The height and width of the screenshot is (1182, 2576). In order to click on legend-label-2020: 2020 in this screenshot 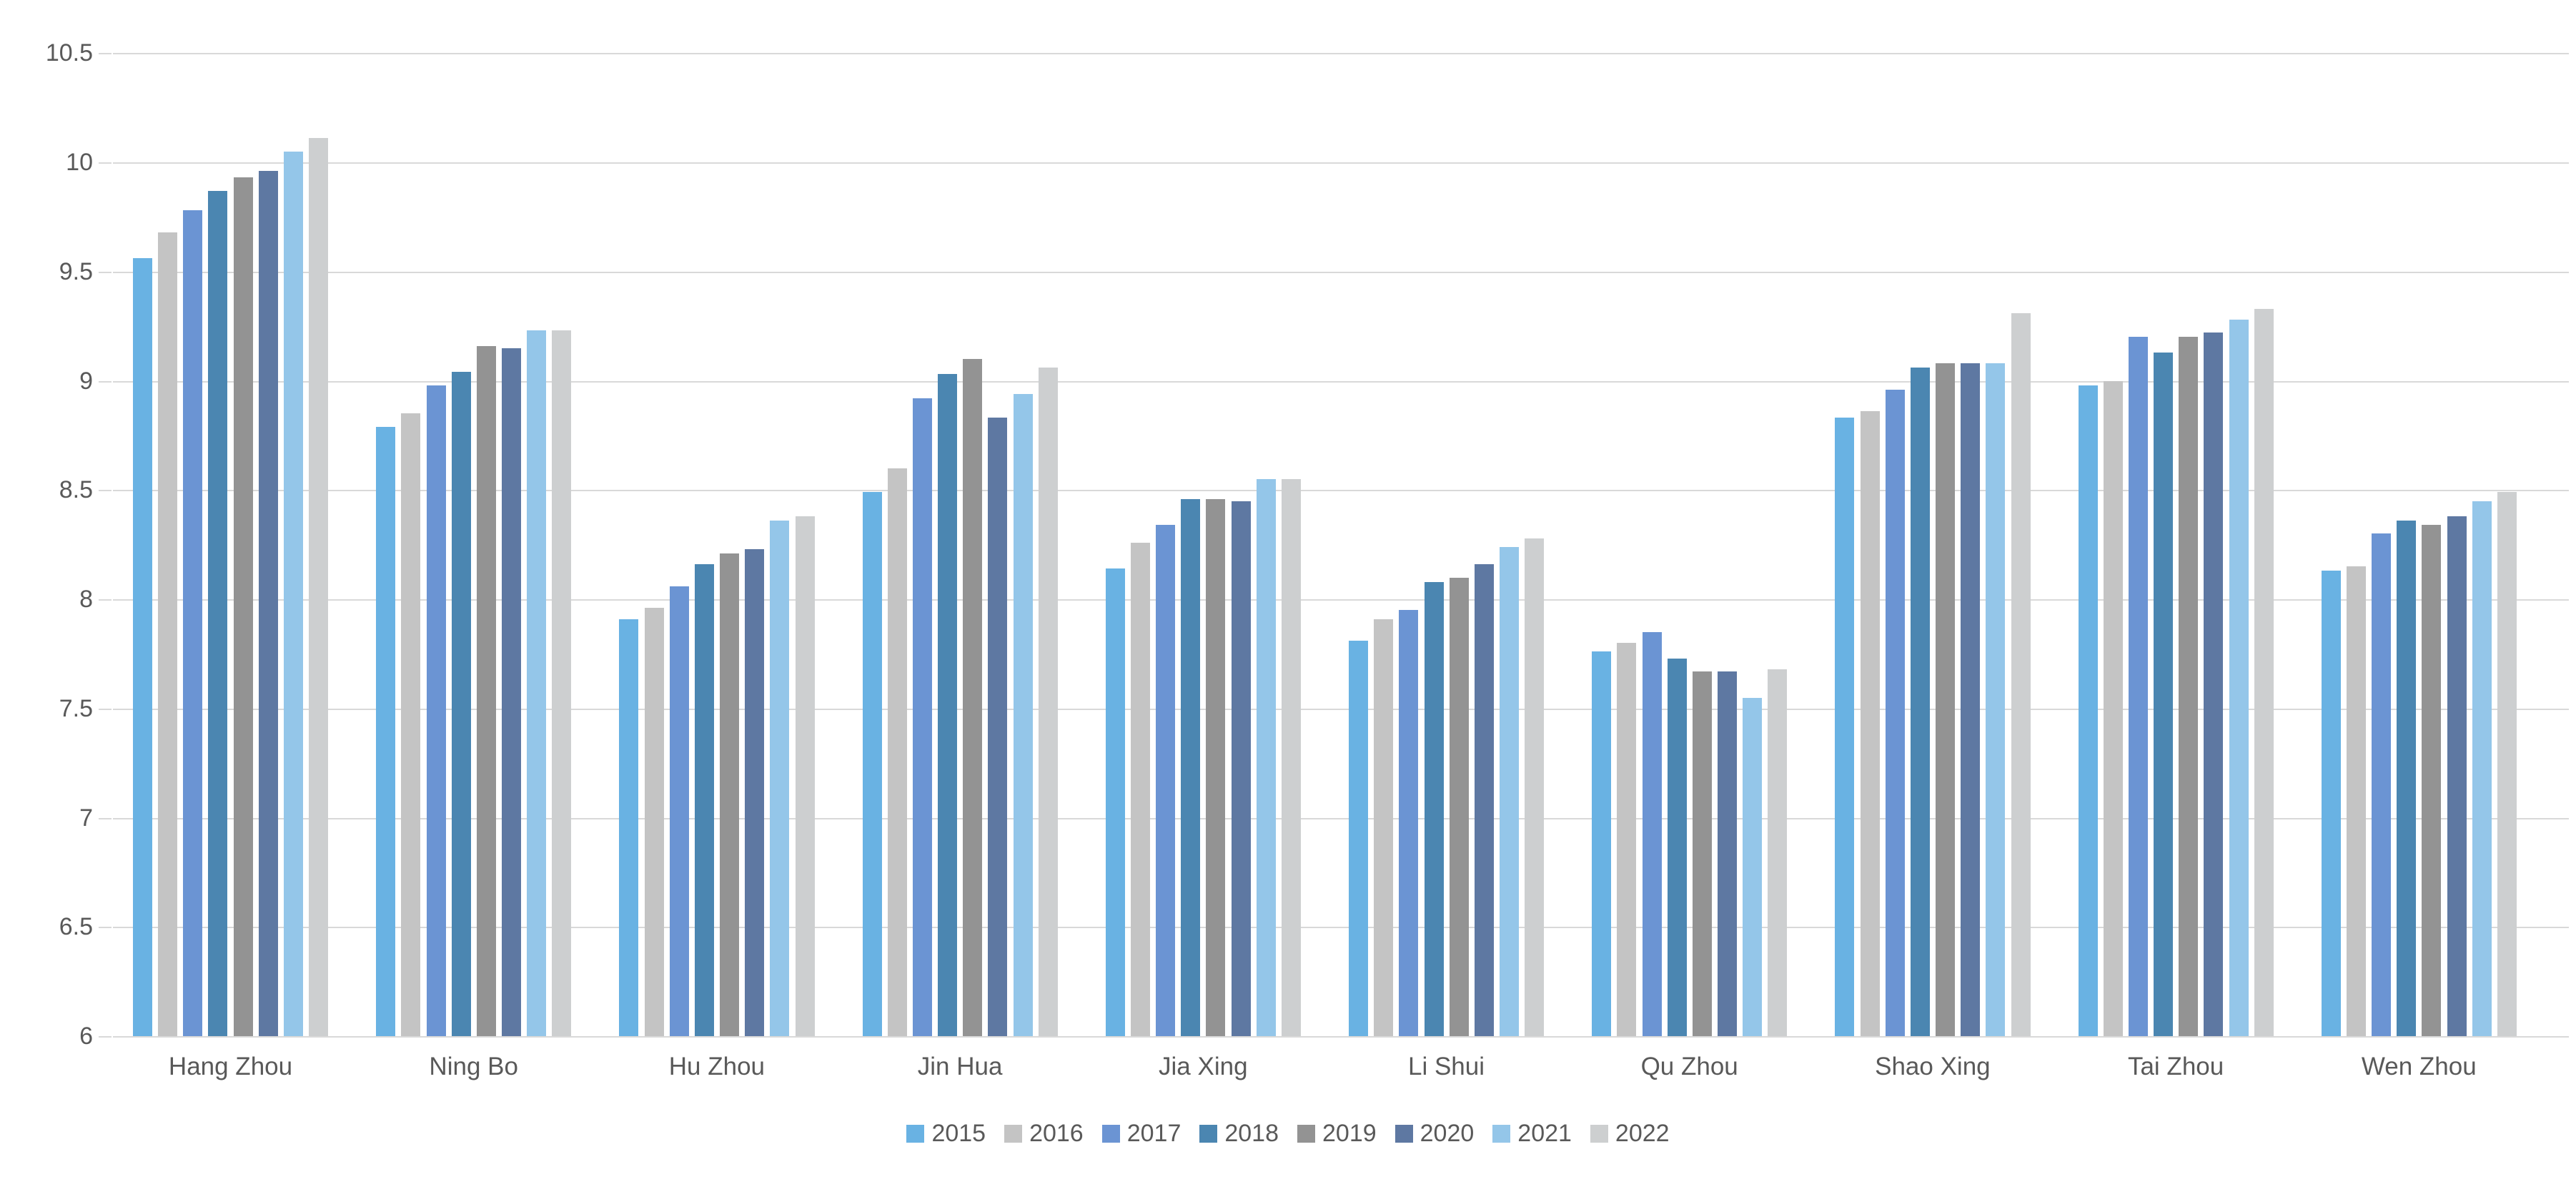, I will do `click(1448, 1133)`.